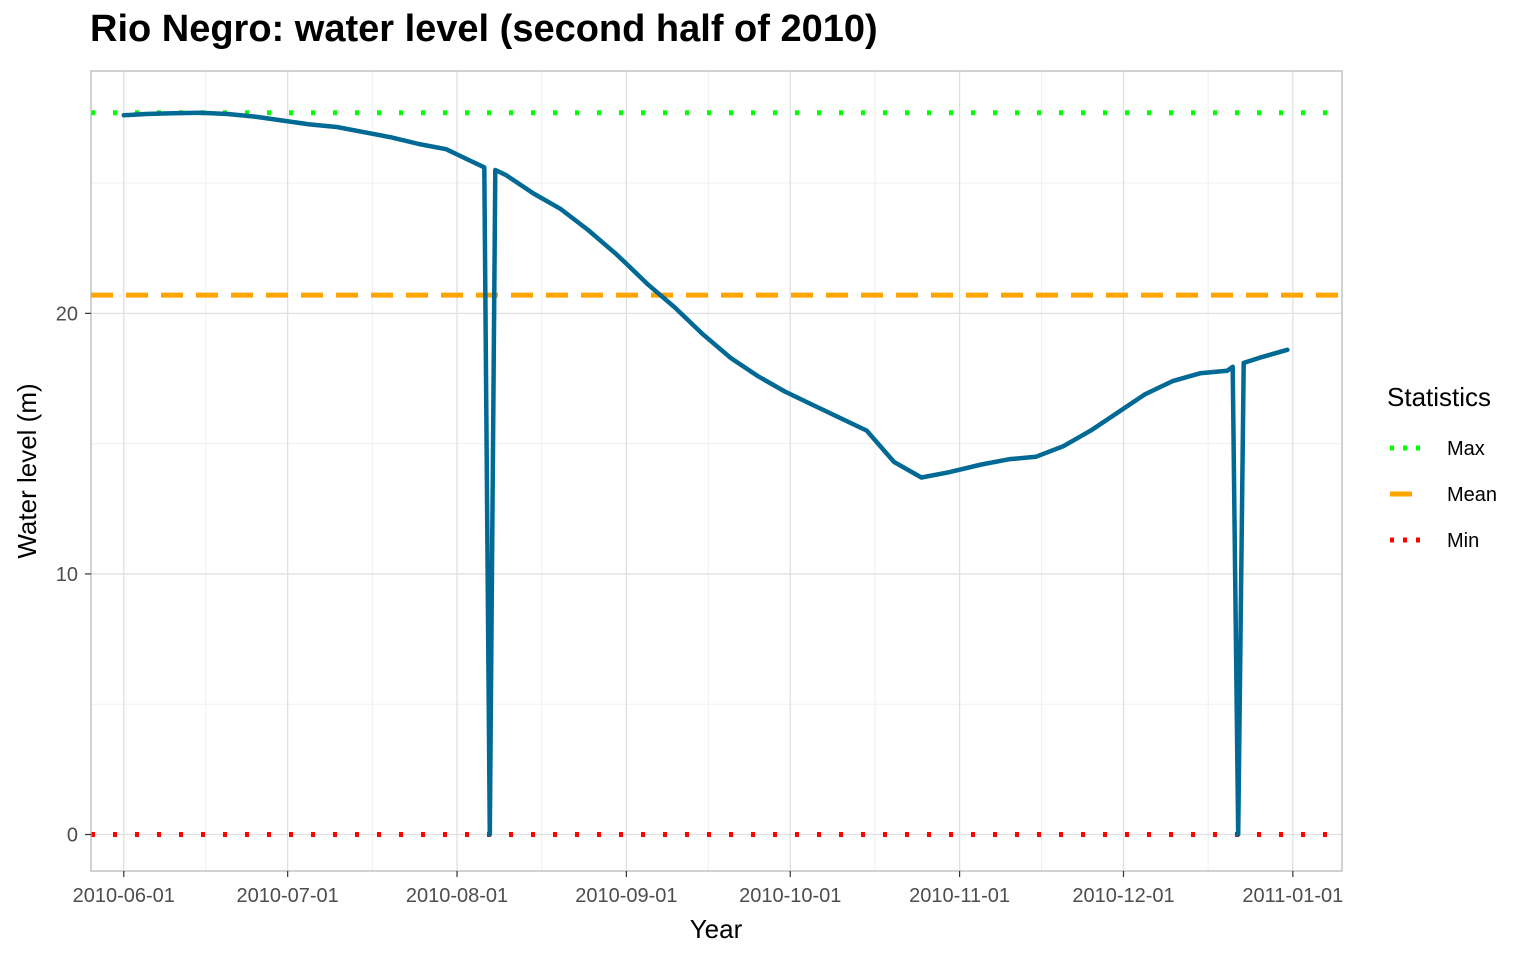 This screenshot has height=960, width=1536. I want to click on x-tick-label: 2010-10-01, so click(790, 896).